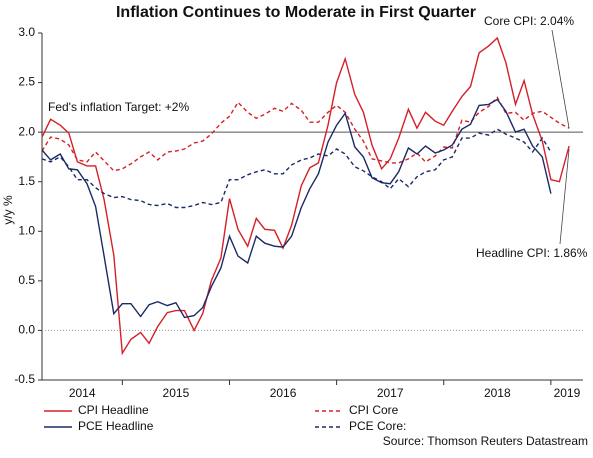  Describe the element at coordinates (374, 410) in the screenshot. I see `legend-label: CPI Core` at that location.